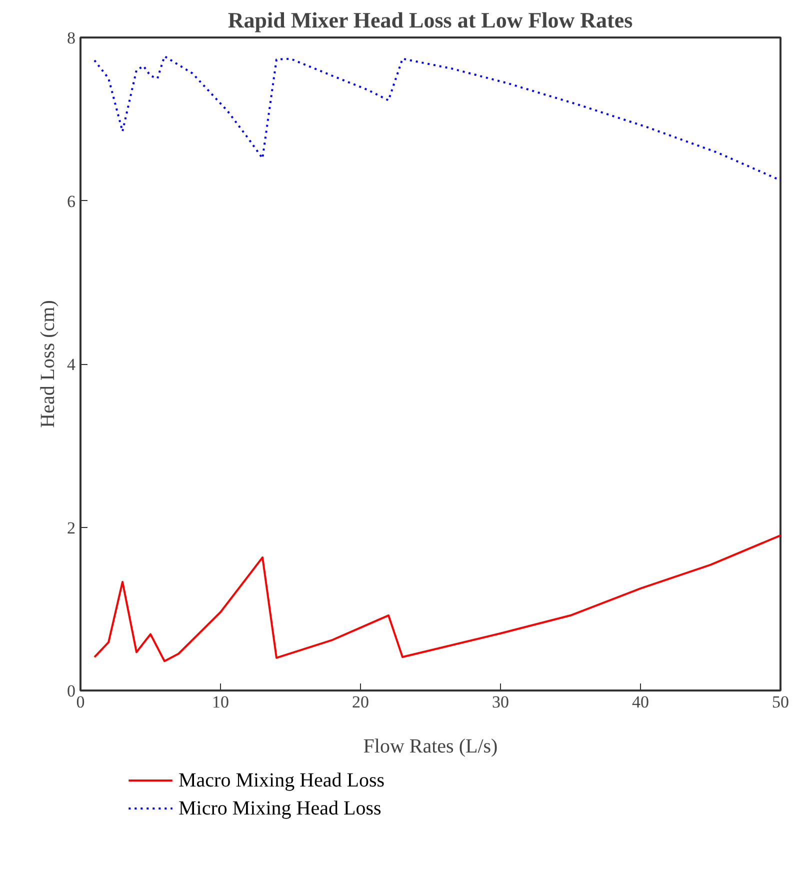 The height and width of the screenshot is (888, 809). What do you see at coordinates (71, 38) in the screenshot?
I see `y-tick-label: 8` at bounding box center [71, 38].